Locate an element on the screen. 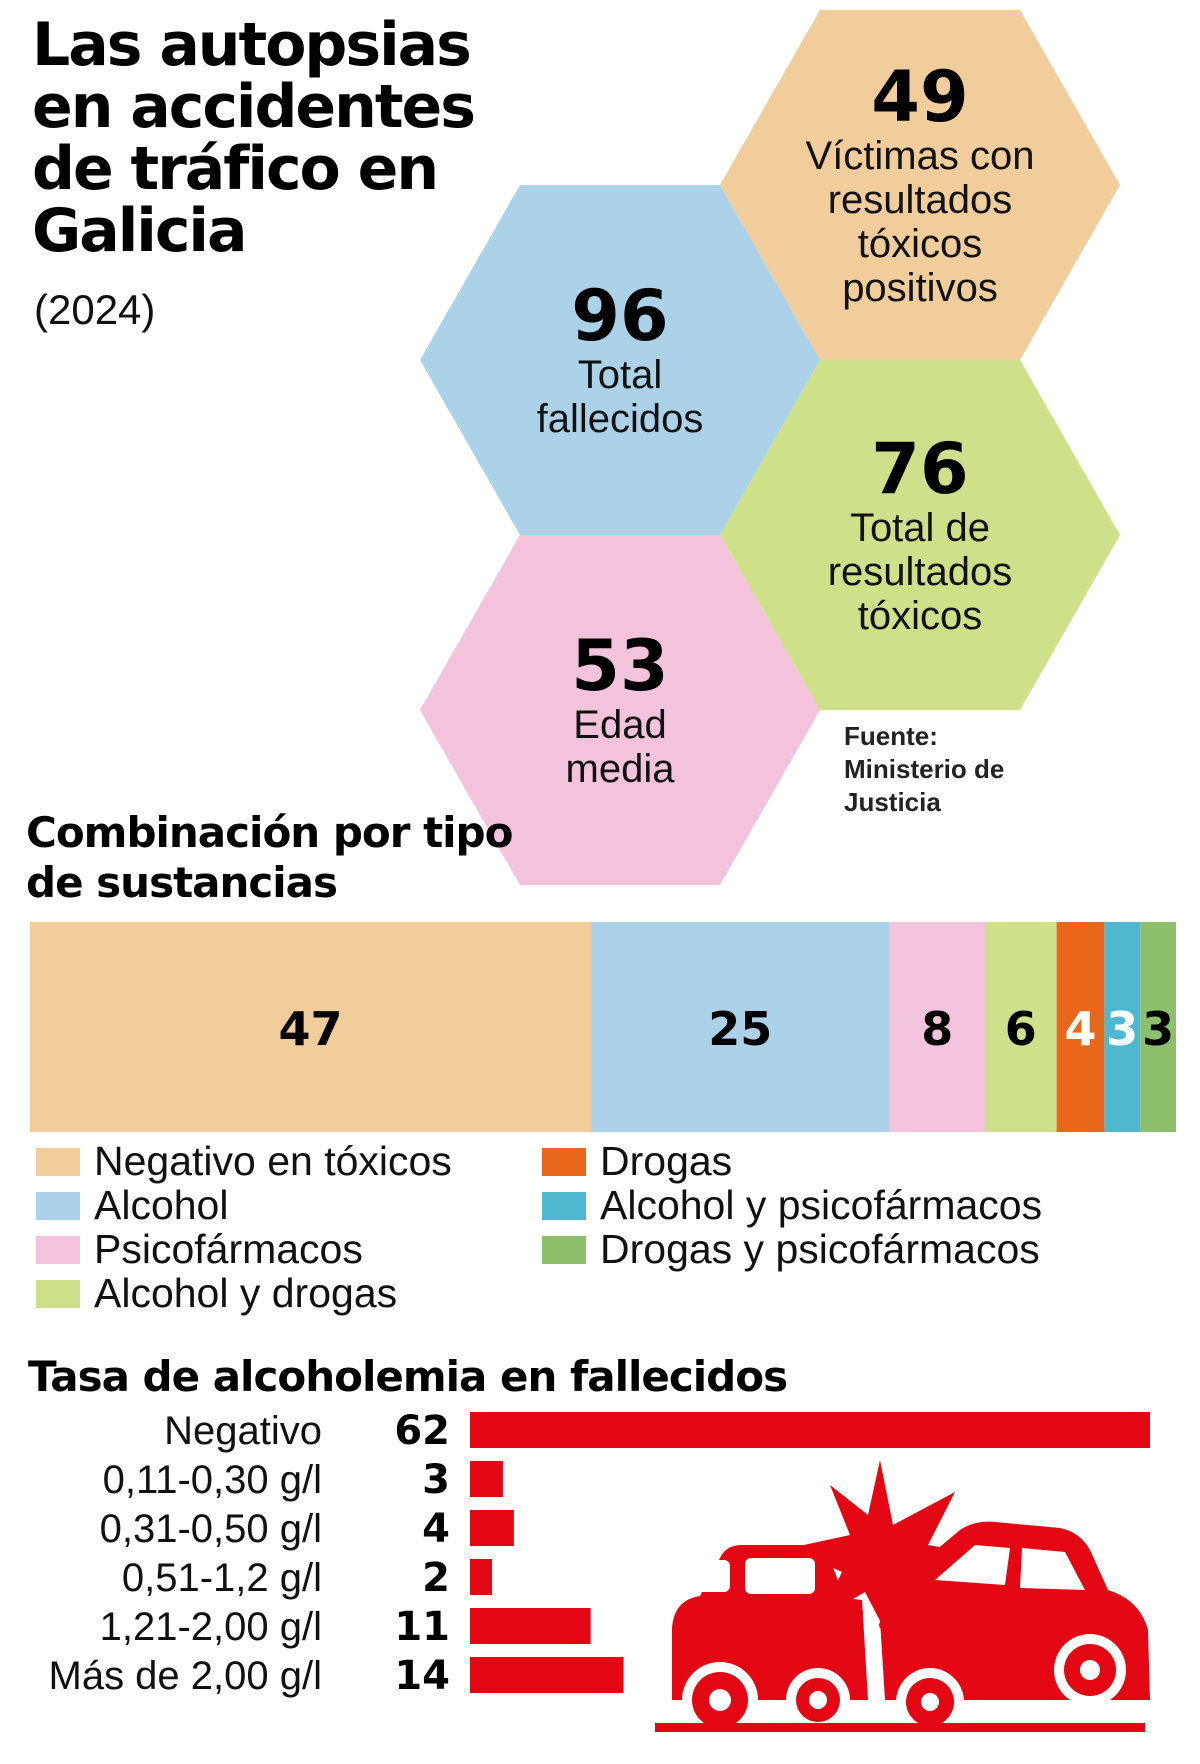  legend-label: Negativo en tóxicos is located at coordinates (273, 1161).